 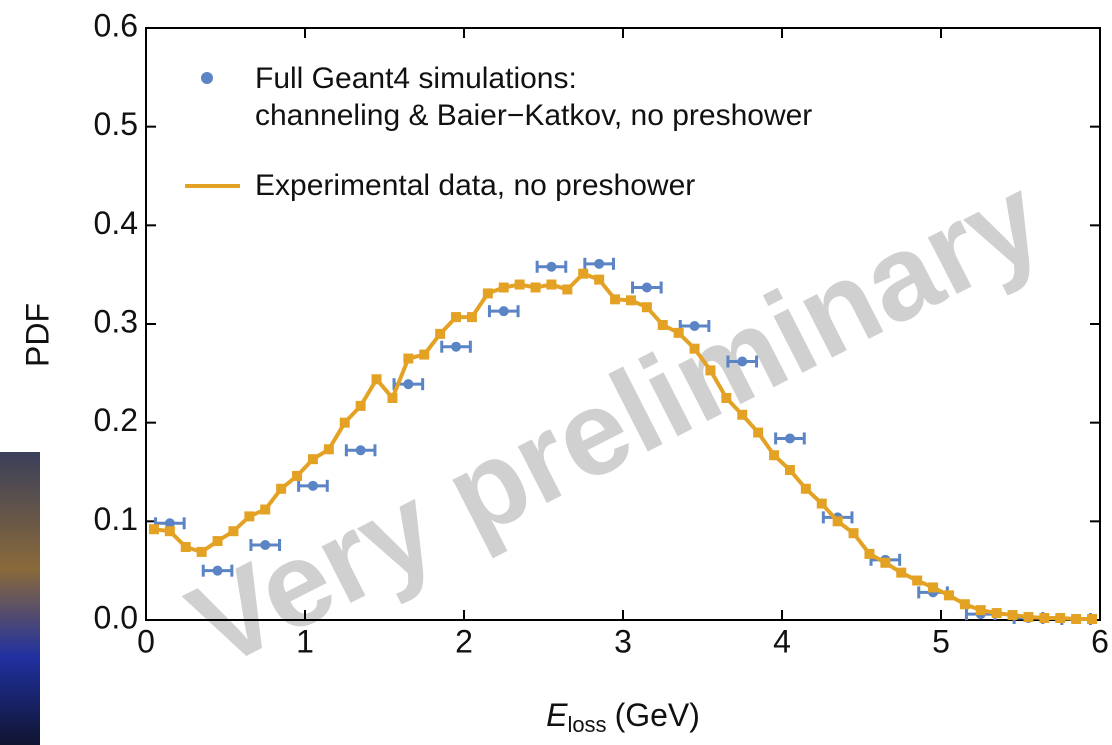 What do you see at coordinates (557, 715) in the screenshot?
I see `x-label-symbol: E` at bounding box center [557, 715].